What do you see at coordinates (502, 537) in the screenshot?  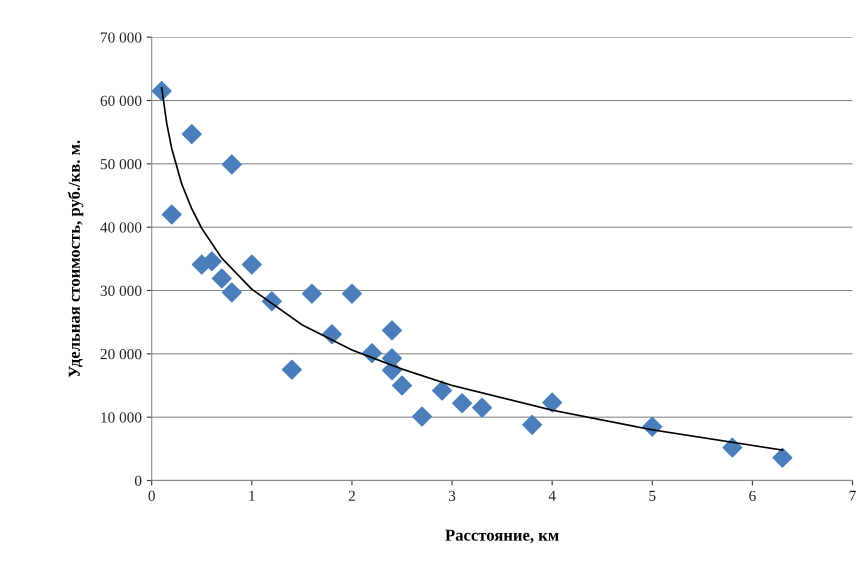 I see `x-axis-title: Расстояние, км` at bounding box center [502, 537].